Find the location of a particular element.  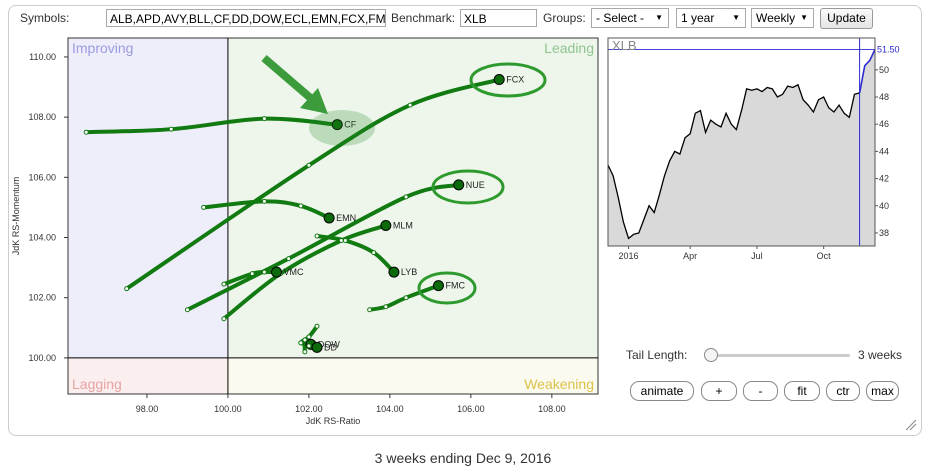

tail-line is located at coordinates (867, 71).